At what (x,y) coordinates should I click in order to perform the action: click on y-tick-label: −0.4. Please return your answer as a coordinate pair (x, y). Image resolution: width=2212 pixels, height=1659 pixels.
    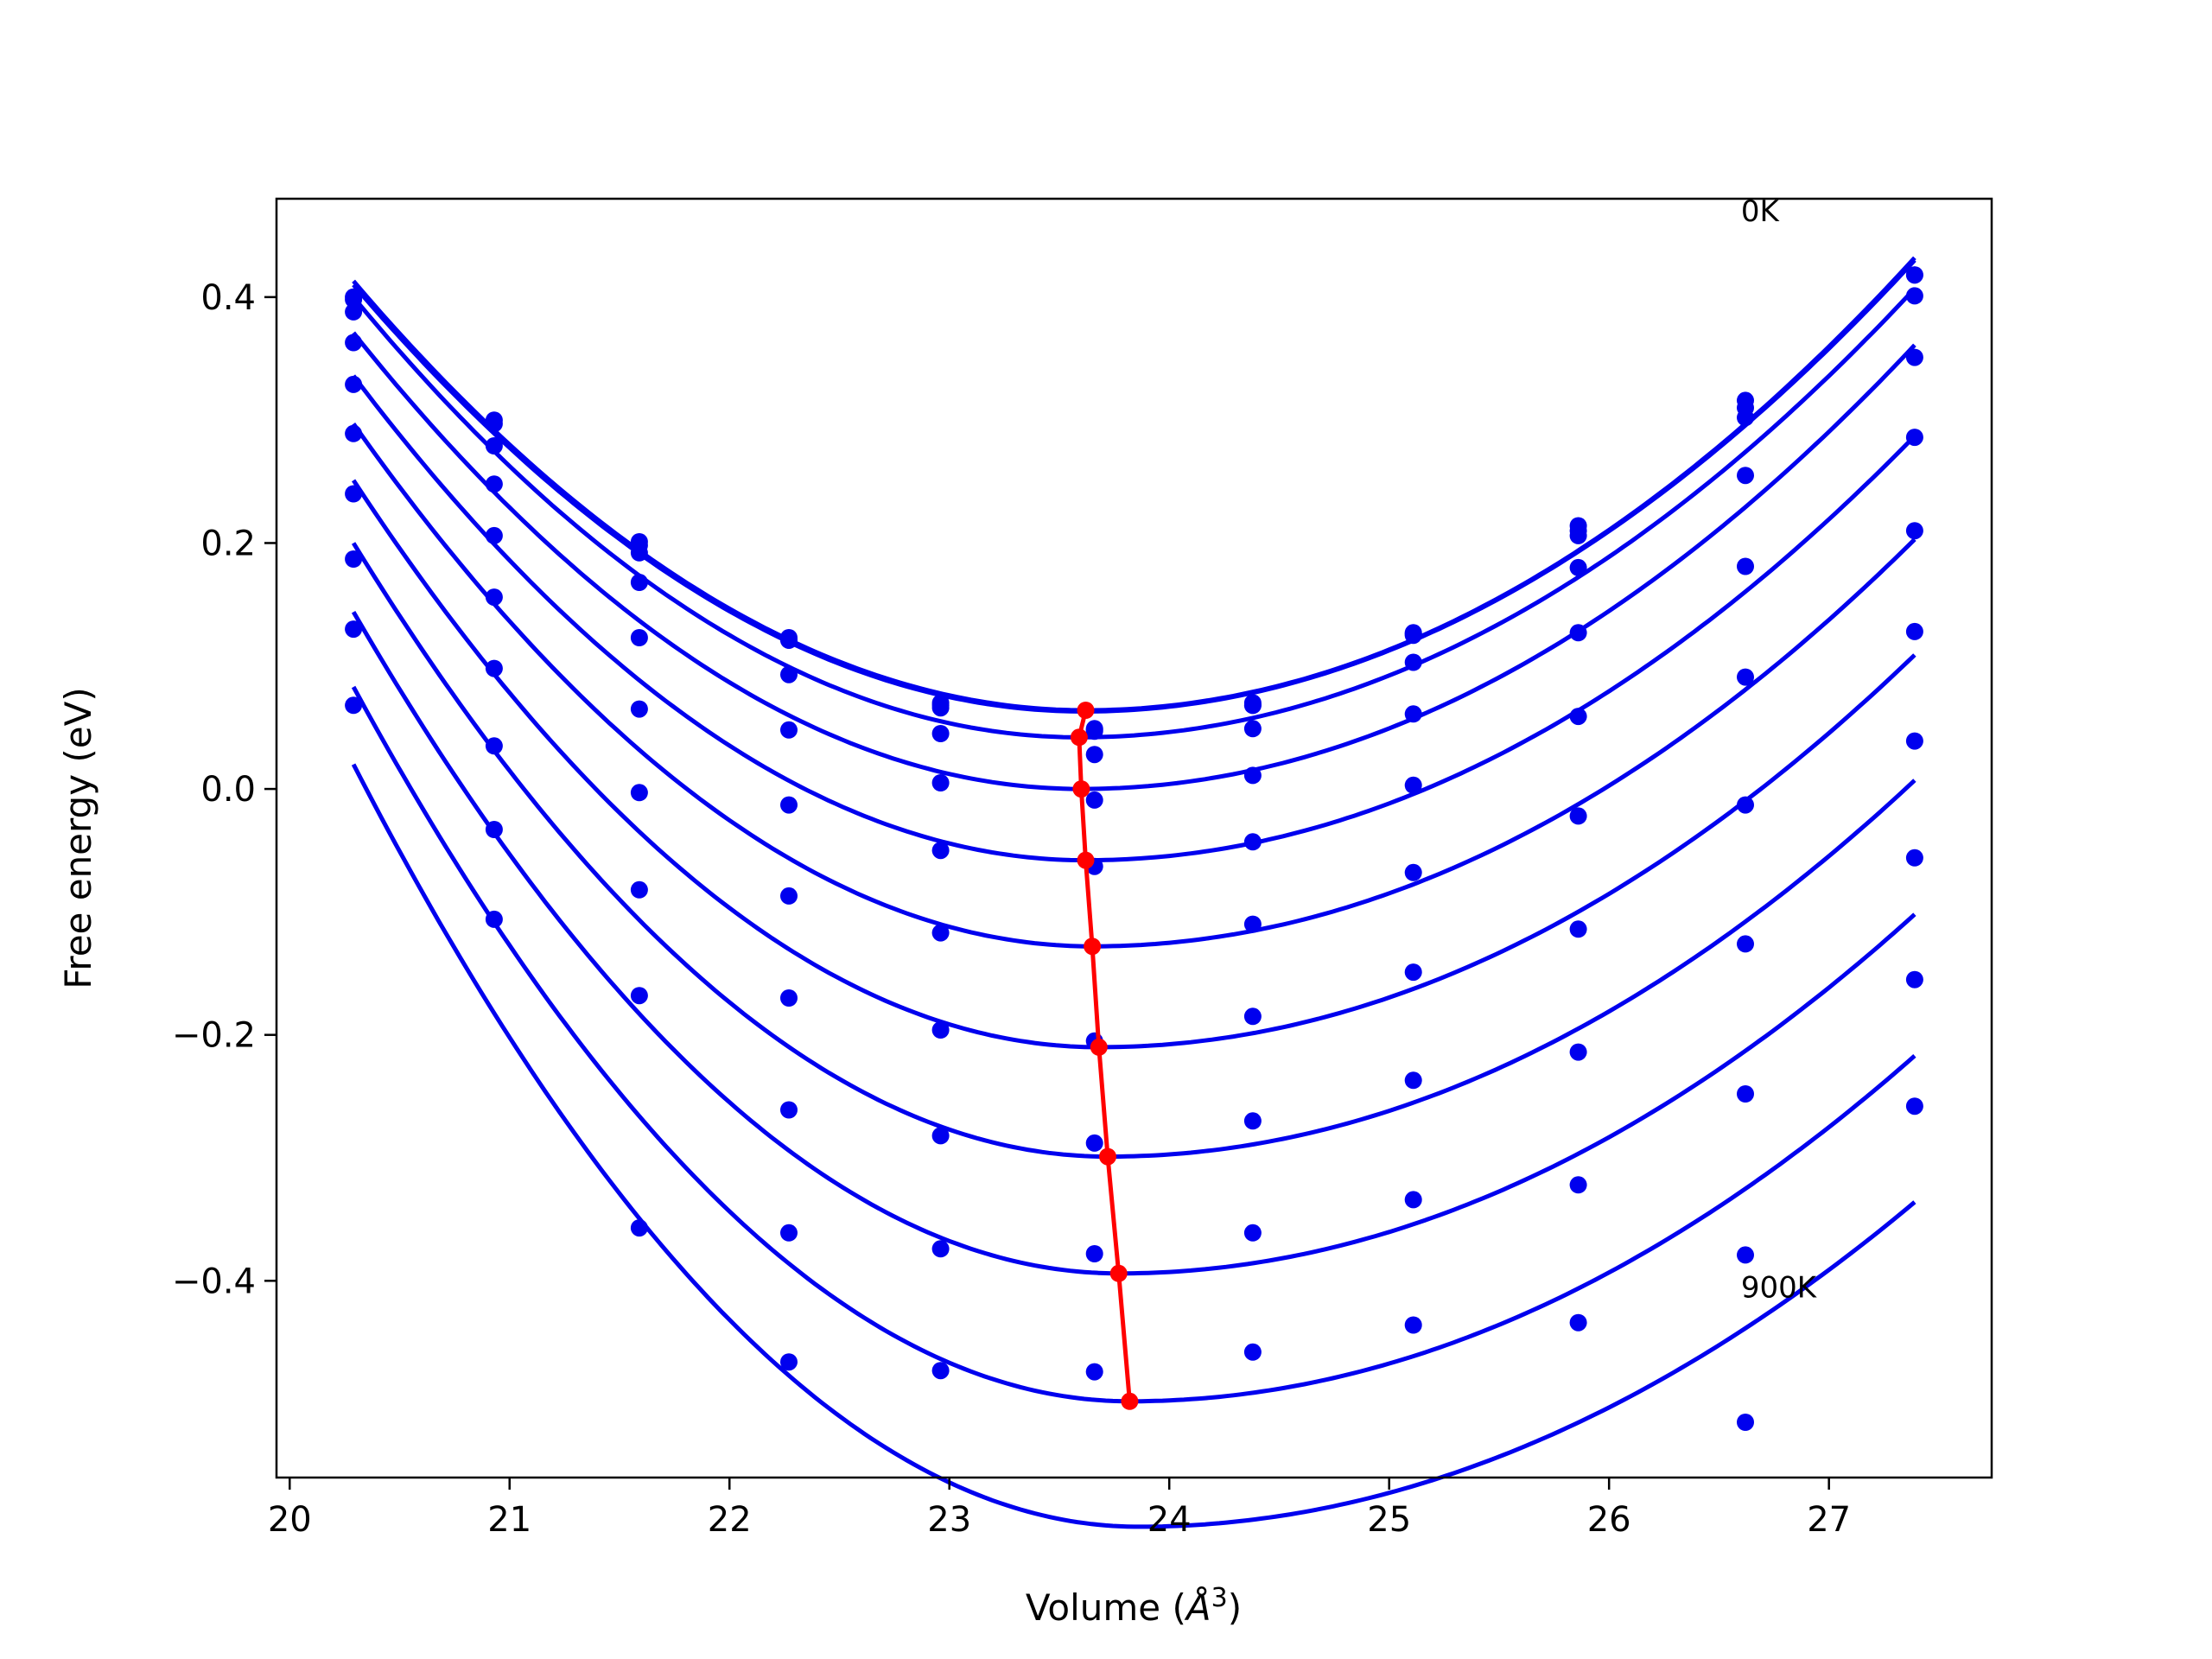
    Looking at the image, I should click on (214, 1281).